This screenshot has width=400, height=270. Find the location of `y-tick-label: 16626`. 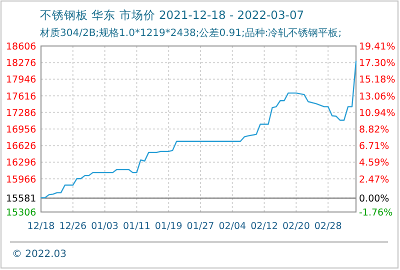

y-tick-label: 16626 is located at coordinates (21, 146).